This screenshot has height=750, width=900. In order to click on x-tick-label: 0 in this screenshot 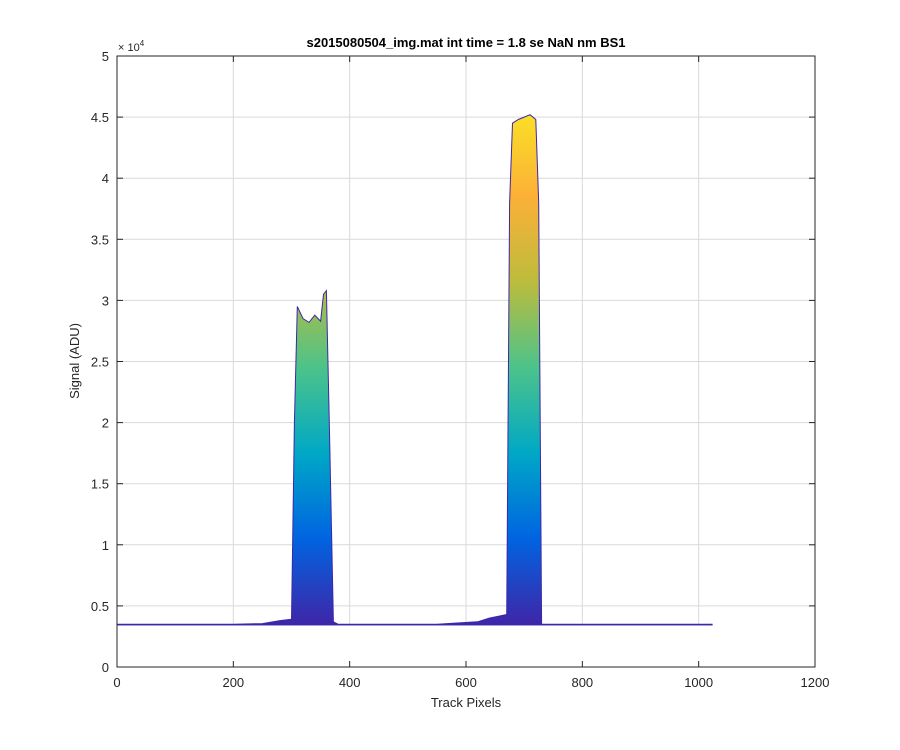, I will do `click(116, 682)`.